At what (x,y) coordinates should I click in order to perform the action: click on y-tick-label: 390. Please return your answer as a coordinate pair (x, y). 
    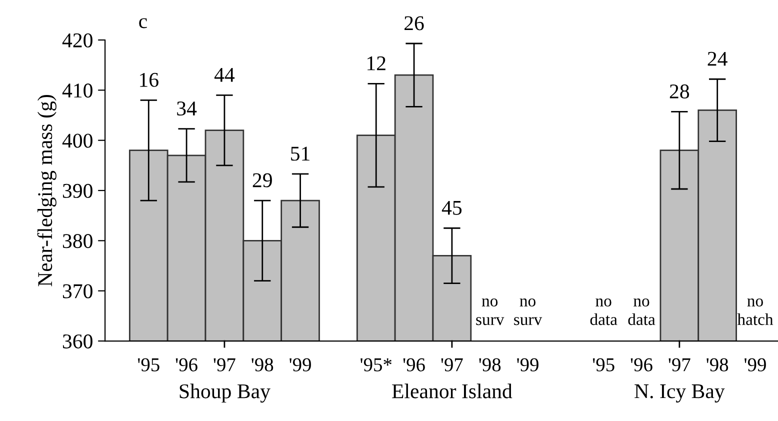
    Looking at the image, I should click on (77, 191).